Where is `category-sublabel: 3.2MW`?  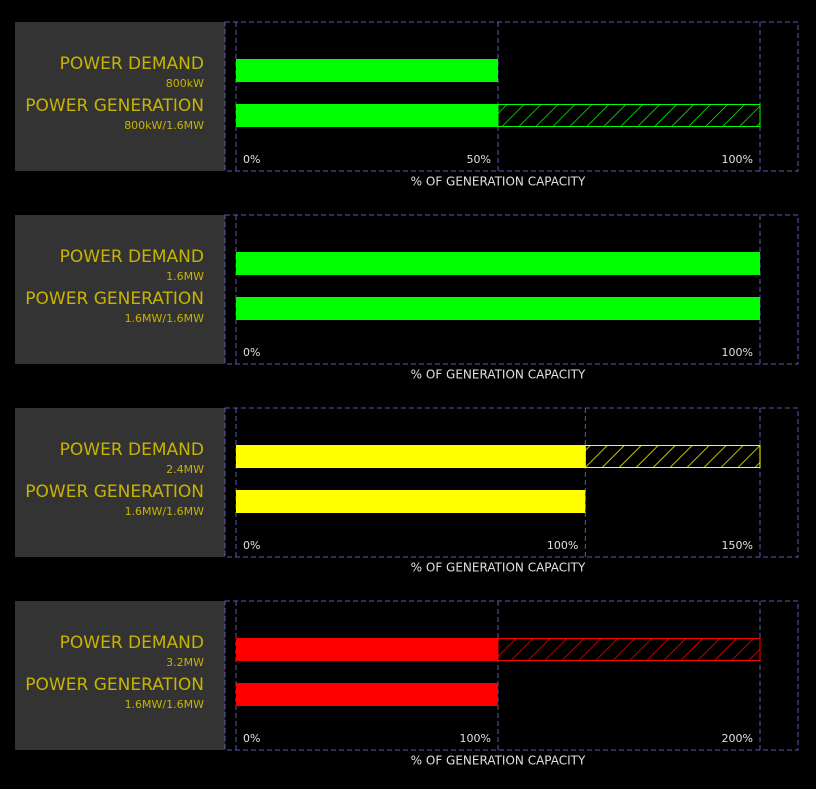
category-sublabel: 3.2MW is located at coordinates (185, 662).